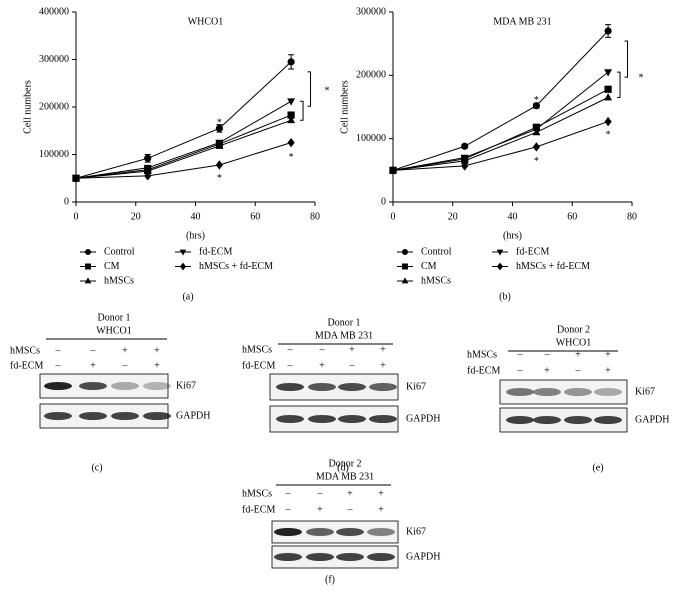 Image resolution: width=685 pixels, height=596 pixels. I want to click on x-tick-label: 40, so click(196, 216).